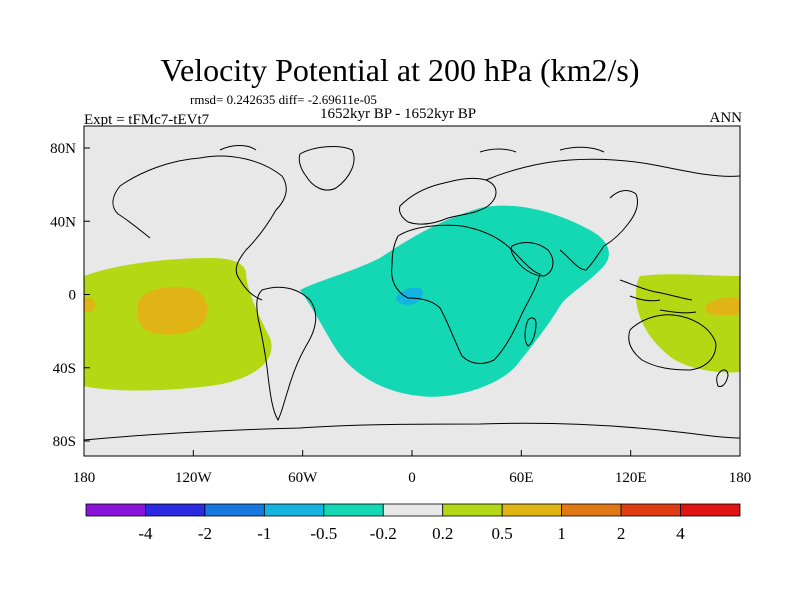  What do you see at coordinates (530, 332) in the screenshot?
I see `coast-madagascar` at bounding box center [530, 332].